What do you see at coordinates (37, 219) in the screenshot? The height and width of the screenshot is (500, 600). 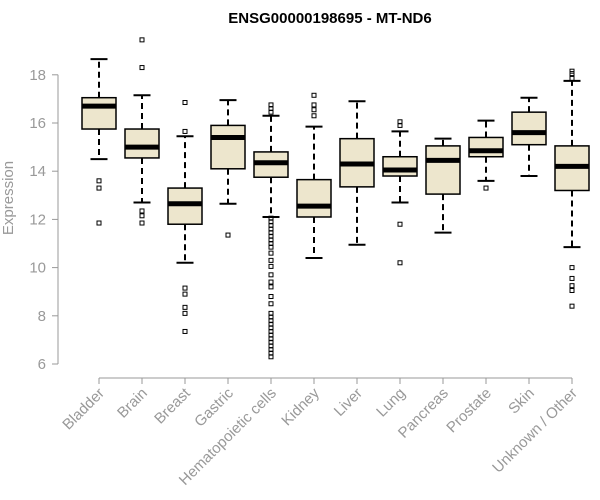 I see `y-tick-label: 12` at bounding box center [37, 219].